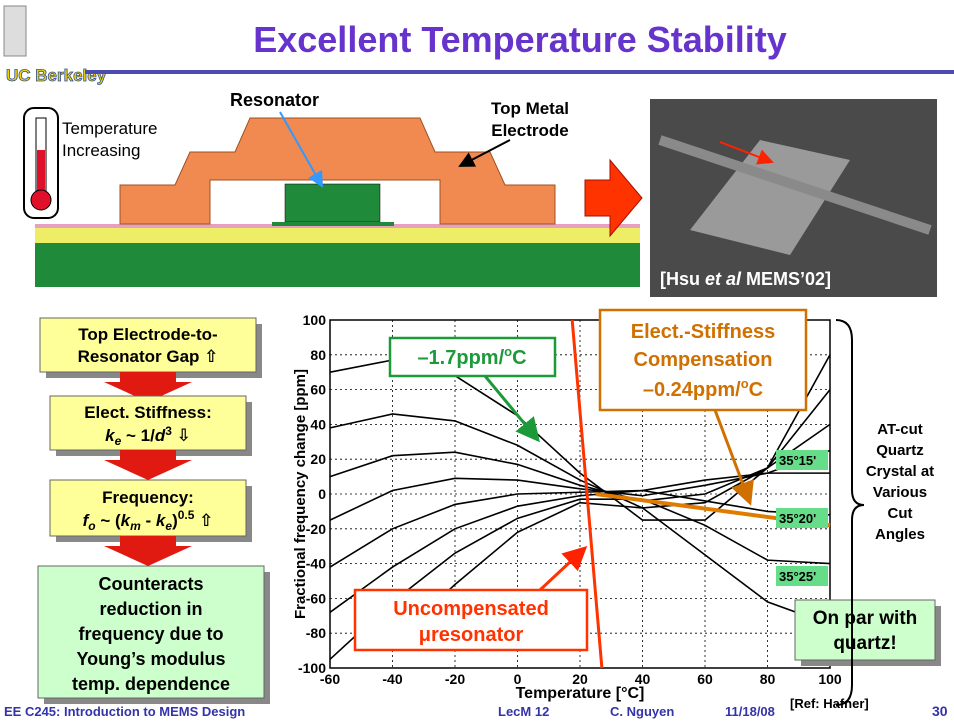  What do you see at coordinates (900, 513) in the screenshot?
I see `quartz-text: Cut` at bounding box center [900, 513].